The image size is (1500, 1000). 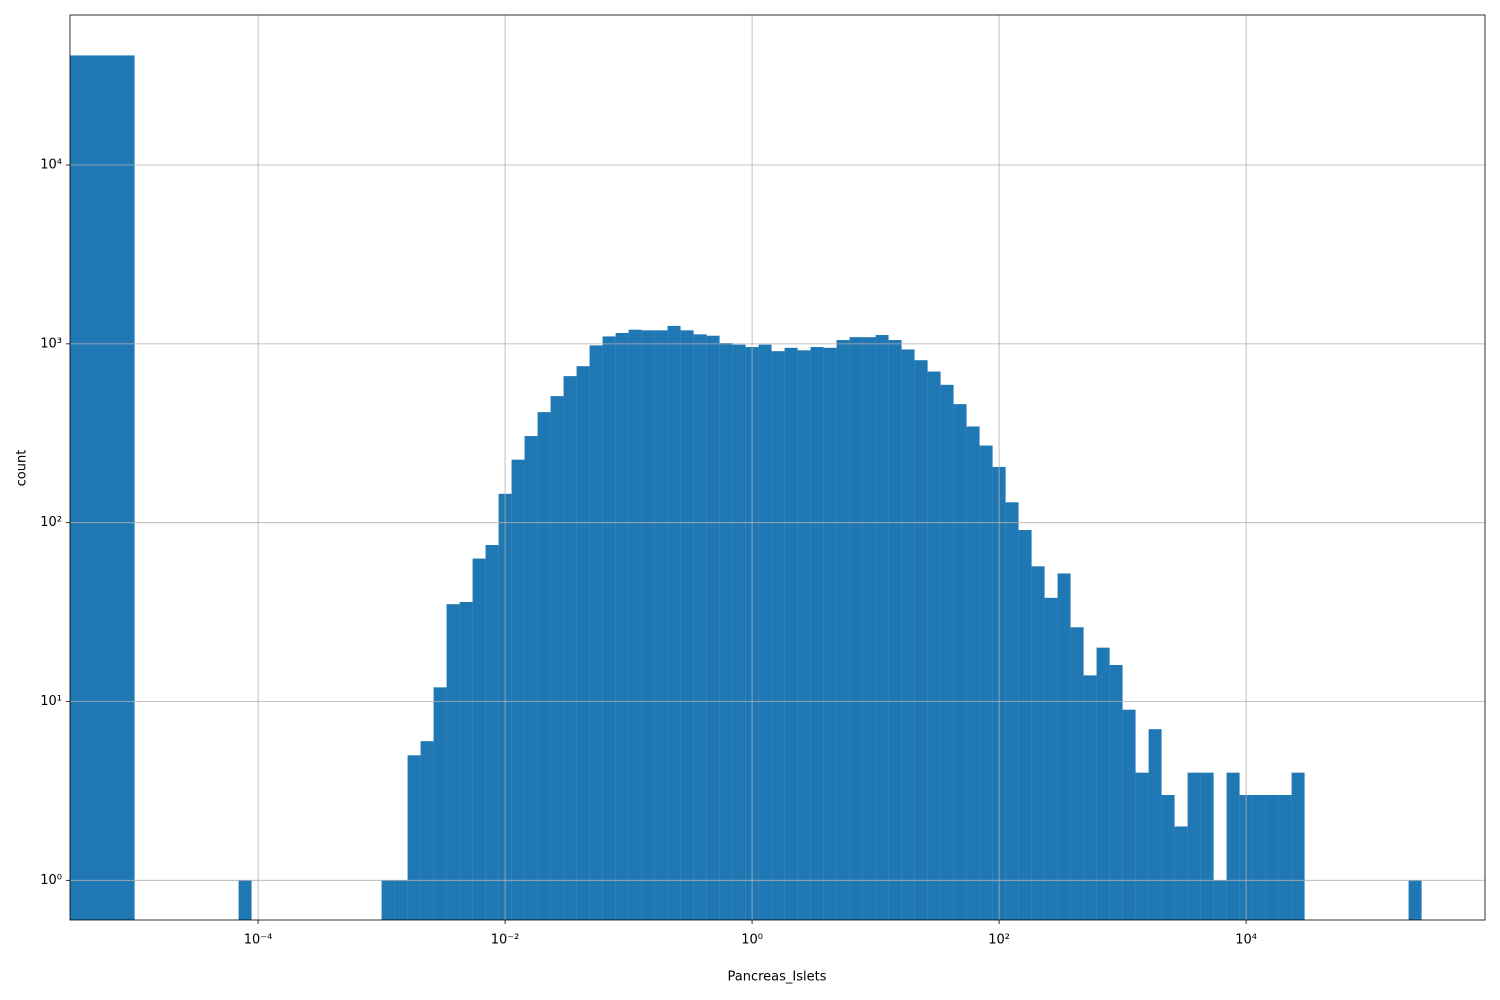 What do you see at coordinates (1246, 940) in the screenshot?
I see `x-tick-label: 10⁴` at bounding box center [1246, 940].